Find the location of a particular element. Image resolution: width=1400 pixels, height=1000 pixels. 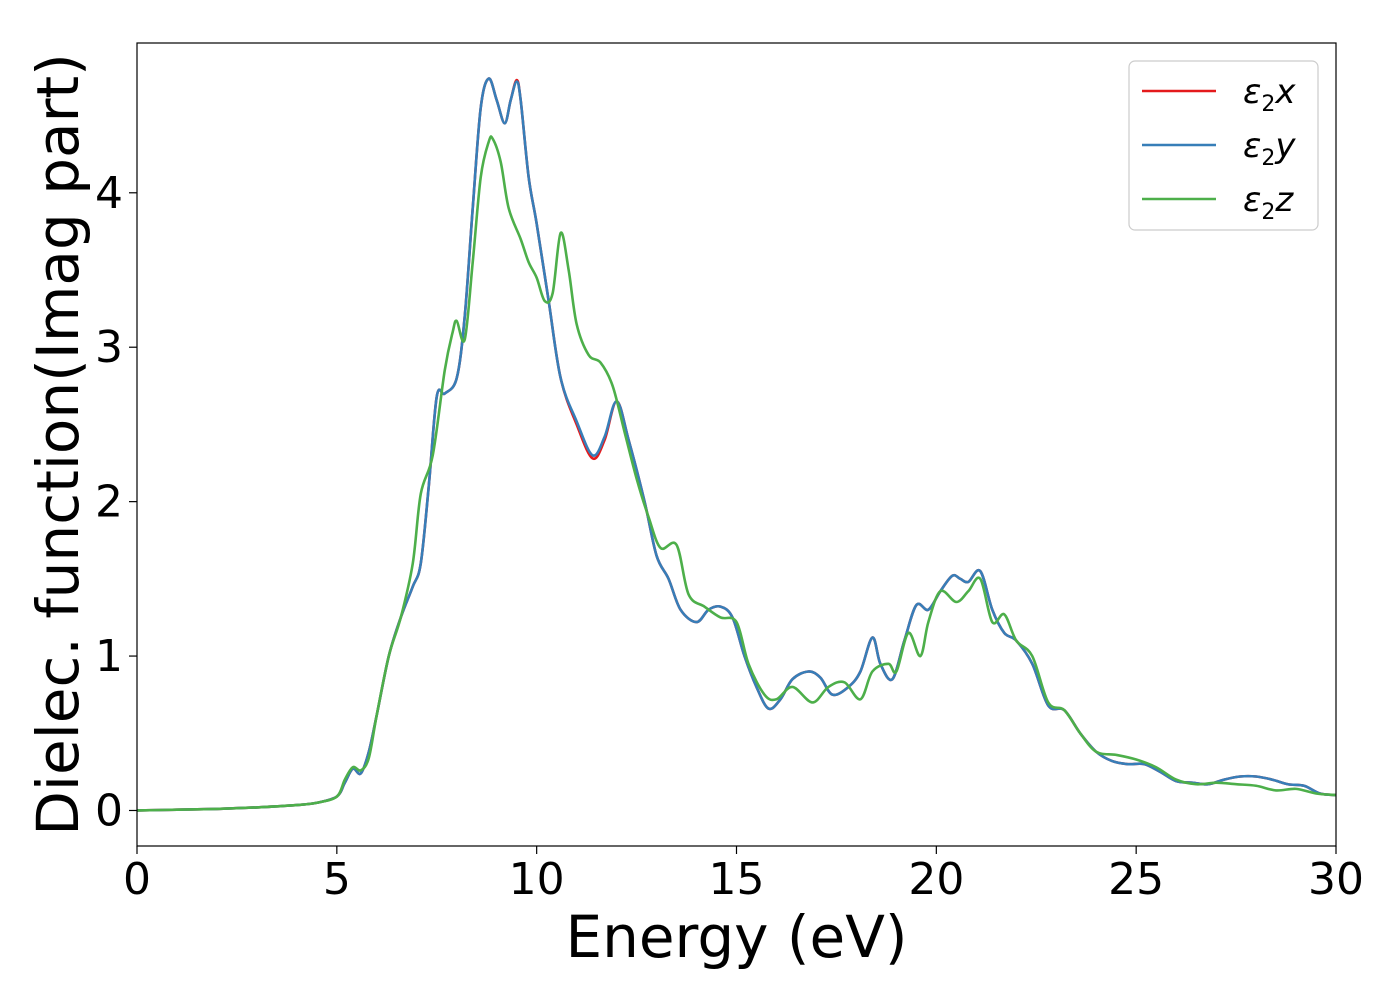

legend: ε2x ε2y ε2z is located at coordinates (1223, 145).